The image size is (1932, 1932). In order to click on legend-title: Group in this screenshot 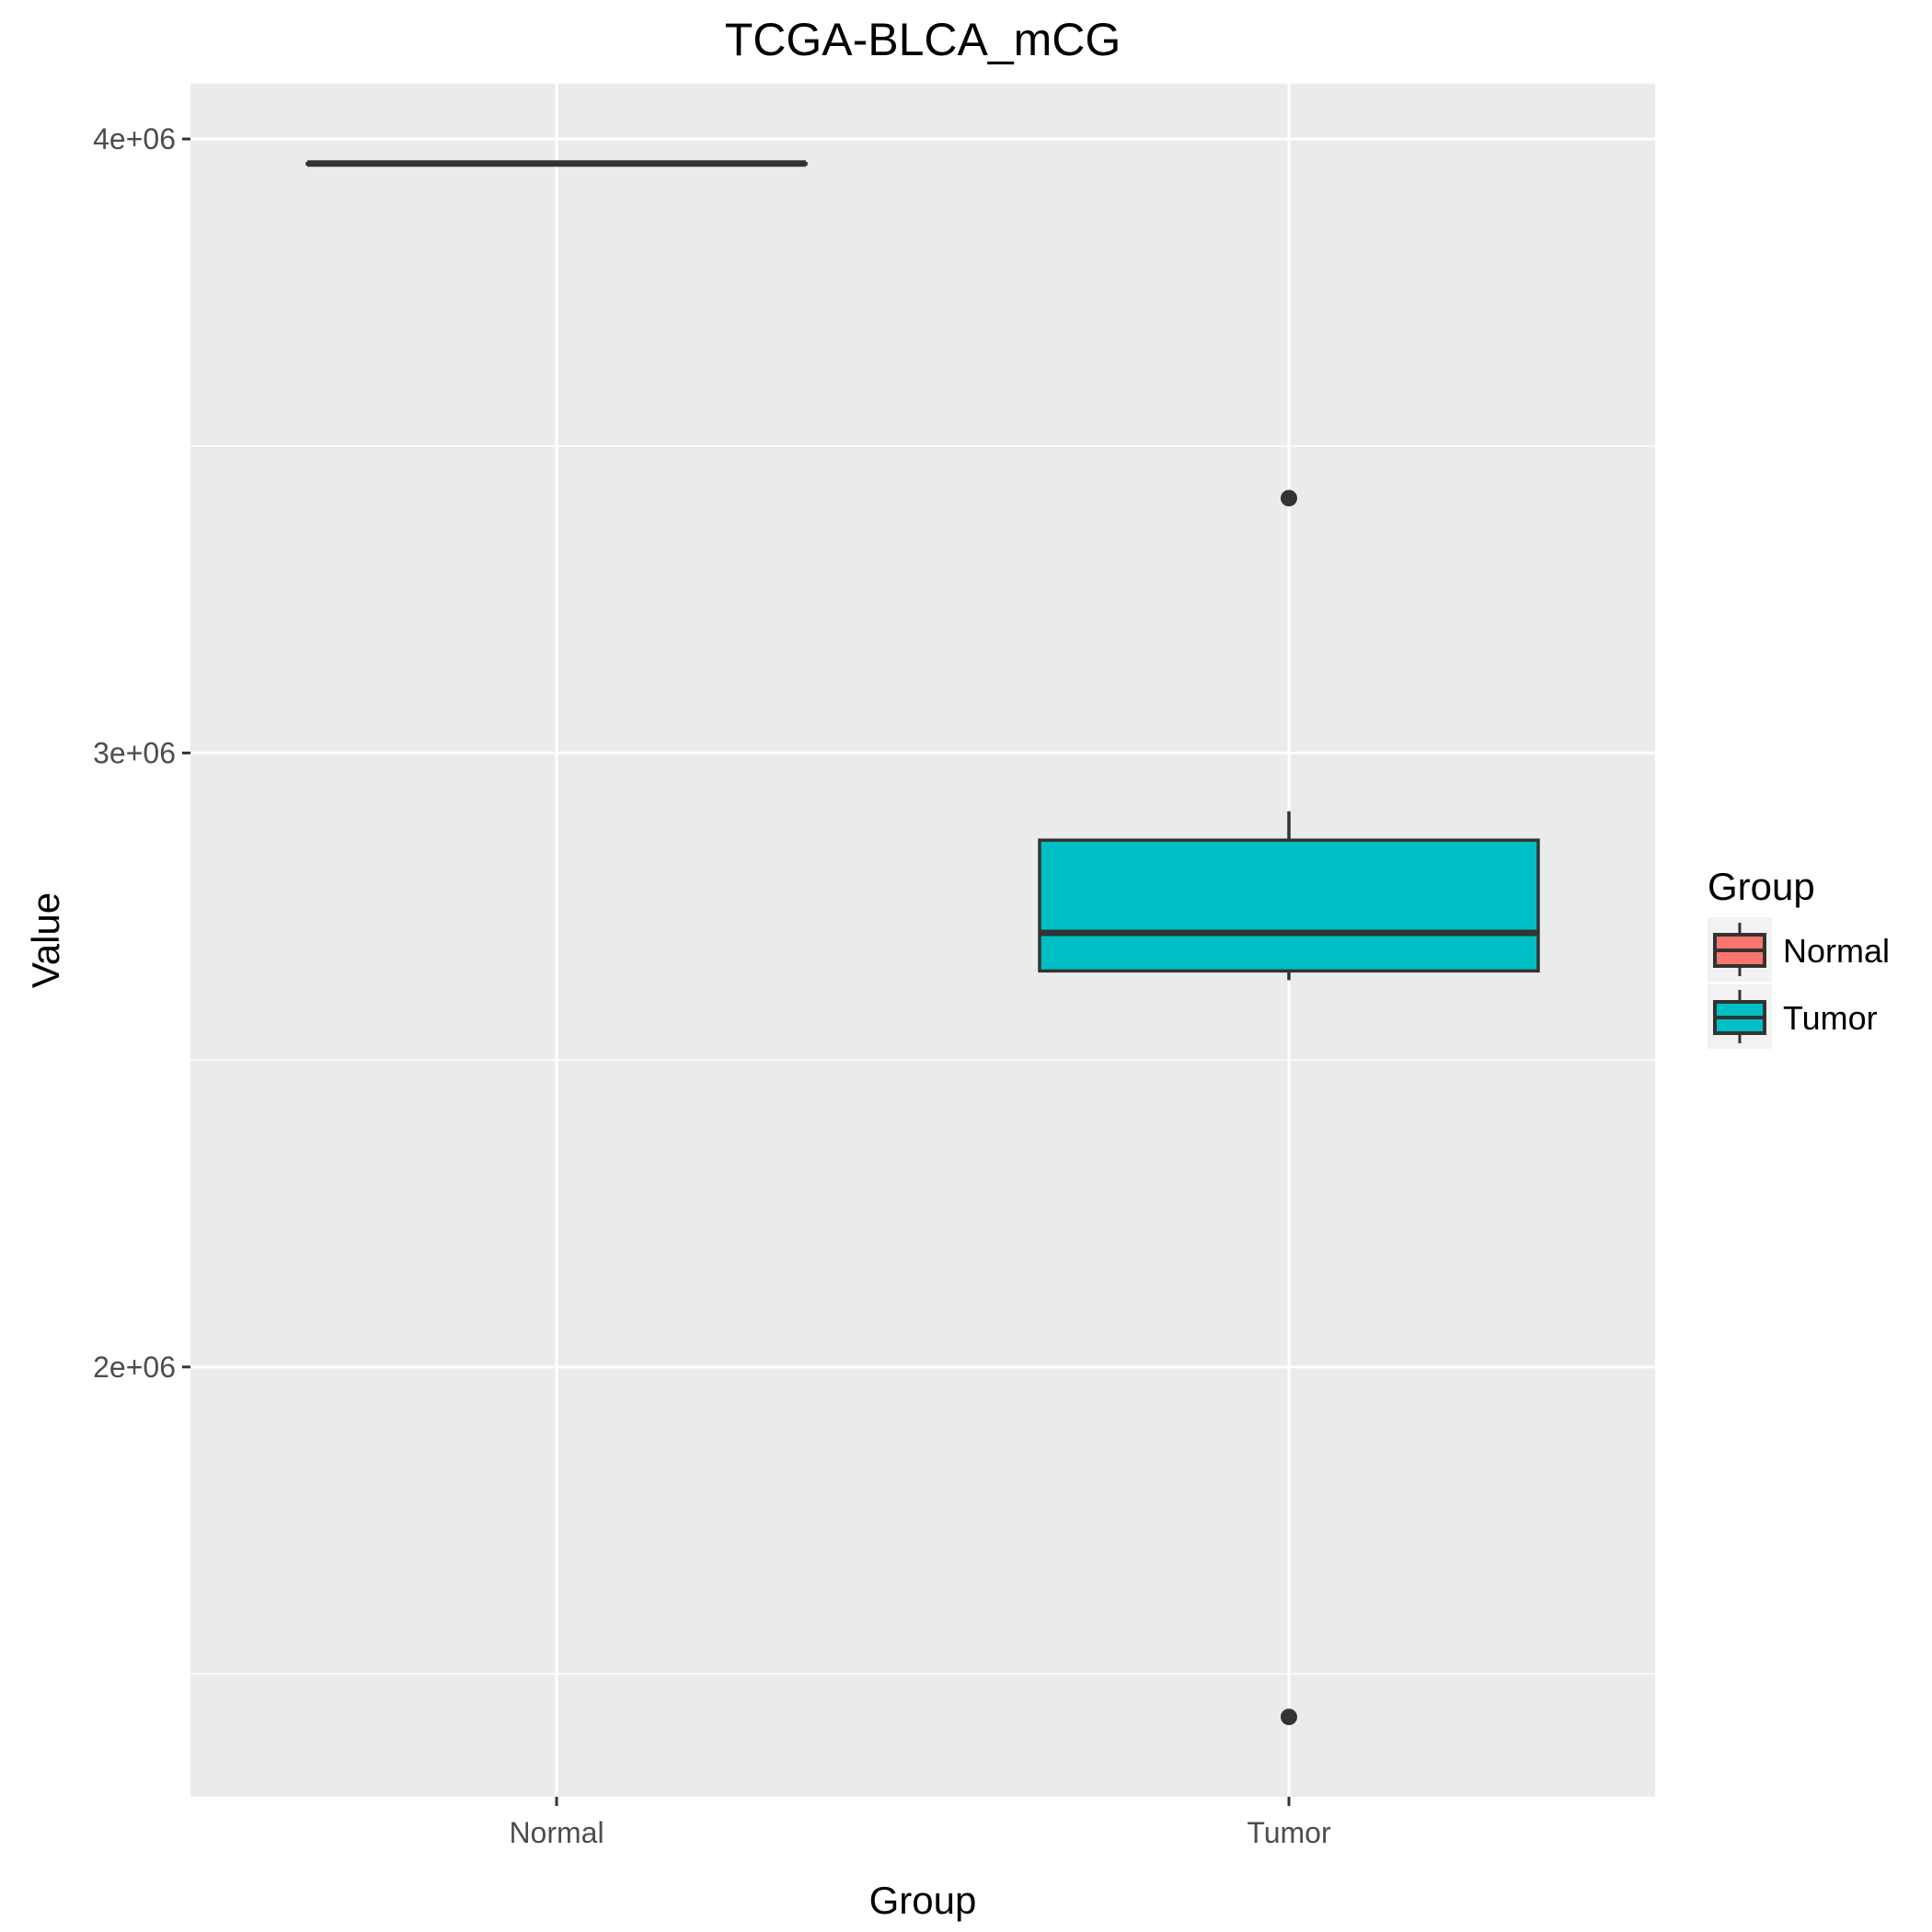, I will do `click(1761, 886)`.